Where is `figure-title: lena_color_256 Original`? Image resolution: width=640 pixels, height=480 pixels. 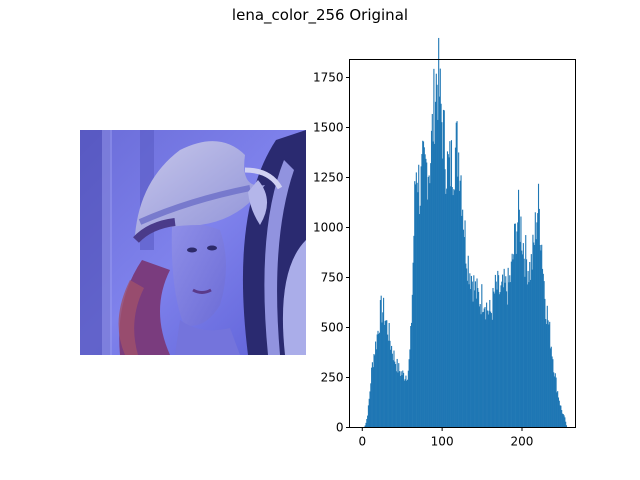
figure-title: lena_color_256 Original is located at coordinates (320, 15).